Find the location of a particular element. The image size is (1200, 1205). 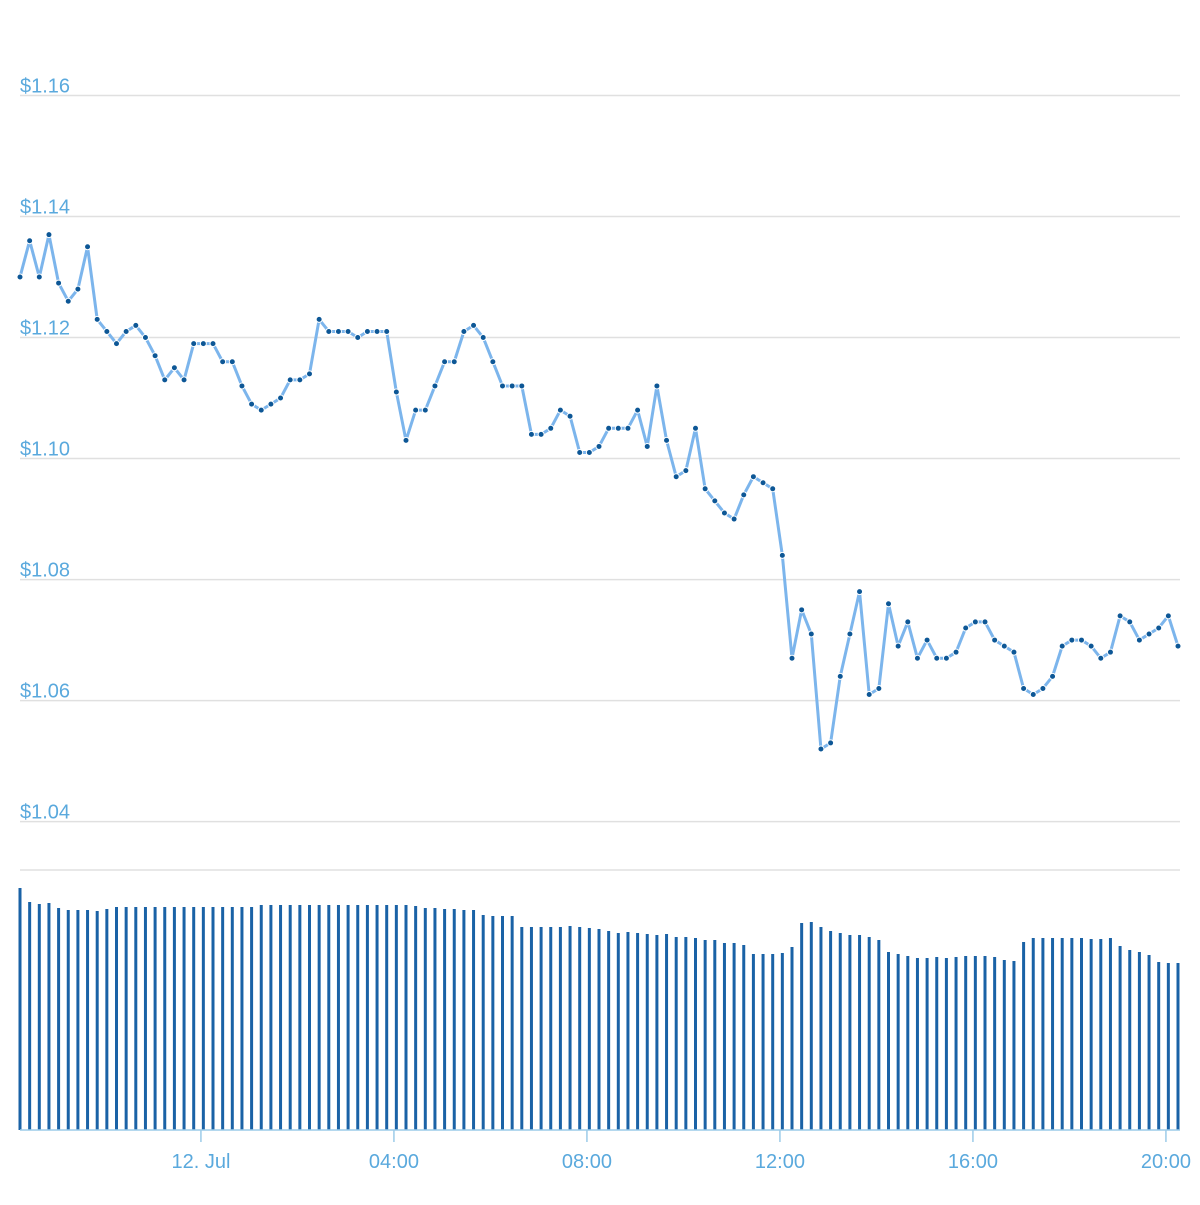

x-tick-label: 08:00 is located at coordinates (587, 1162).